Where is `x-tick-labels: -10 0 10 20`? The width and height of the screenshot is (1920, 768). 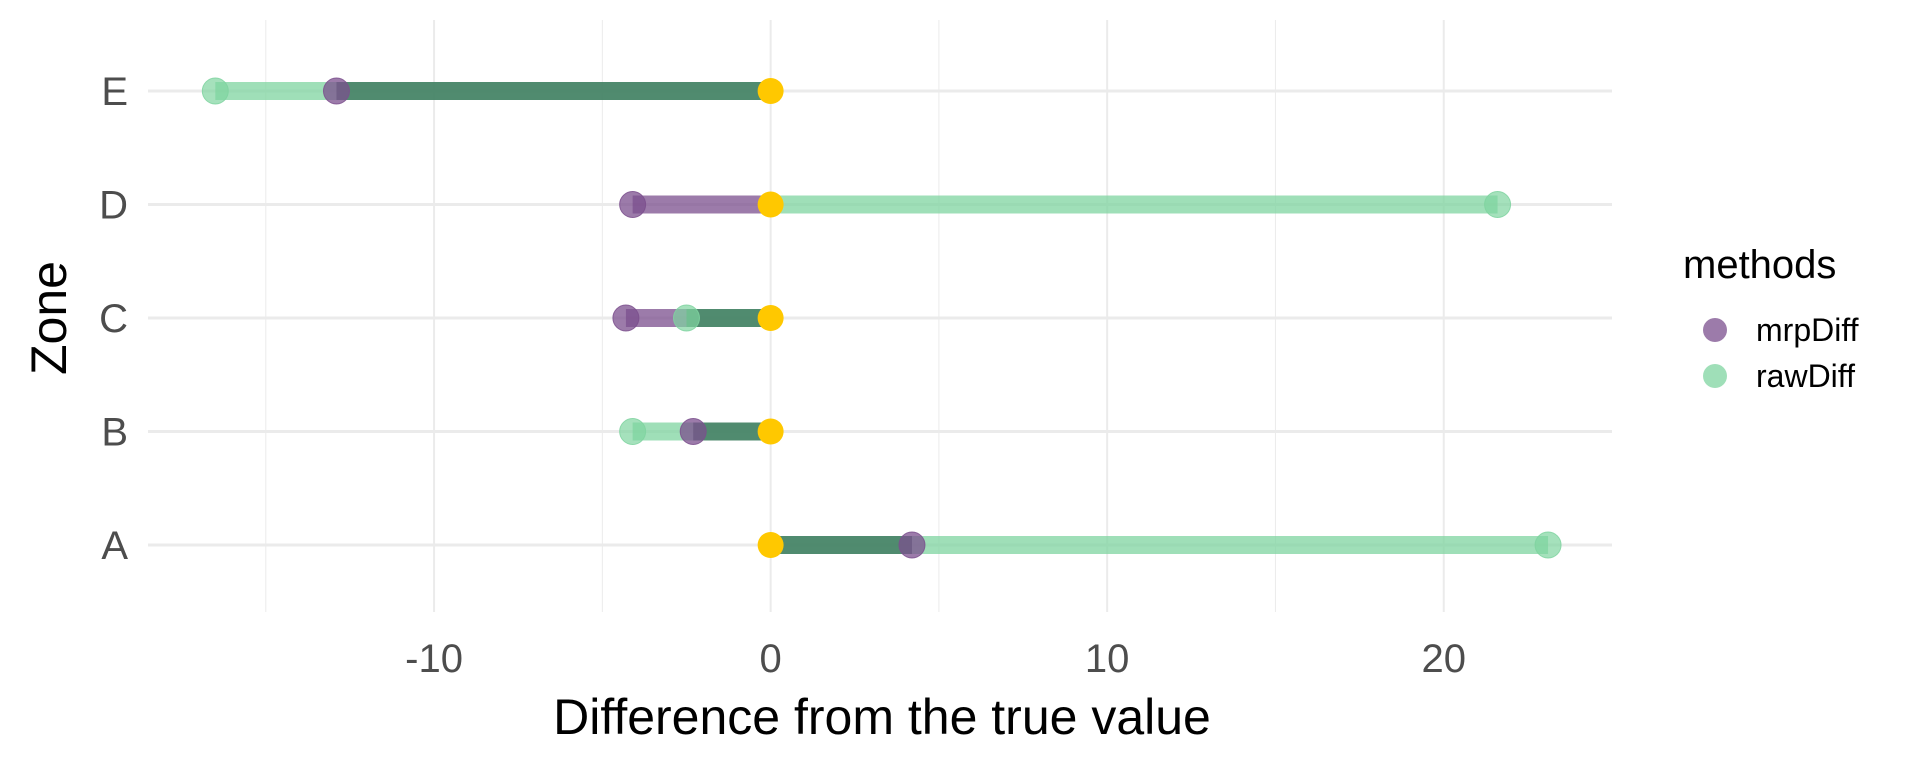
x-tick-labels: -10 0 10 20 is located at coordinates (935, 659).